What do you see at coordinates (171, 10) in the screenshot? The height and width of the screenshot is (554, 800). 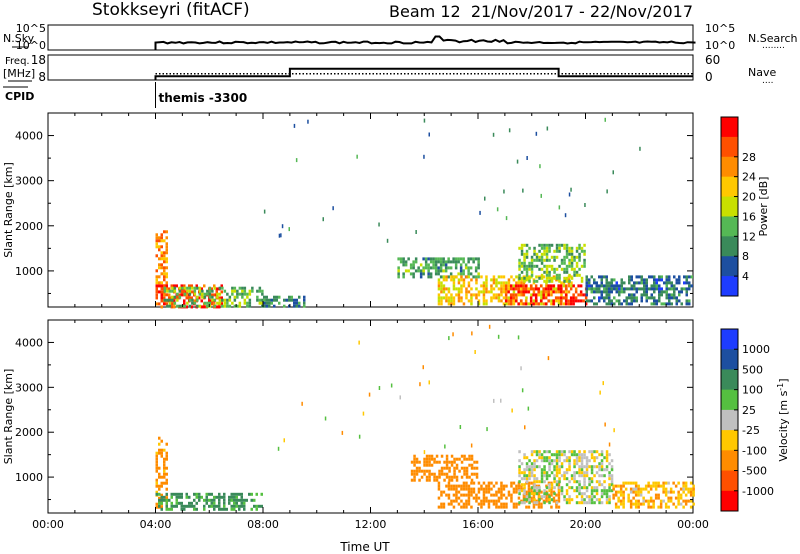 I see `chart-title: Stokkseyri (fitACF)` at bounding box center [171, 10].